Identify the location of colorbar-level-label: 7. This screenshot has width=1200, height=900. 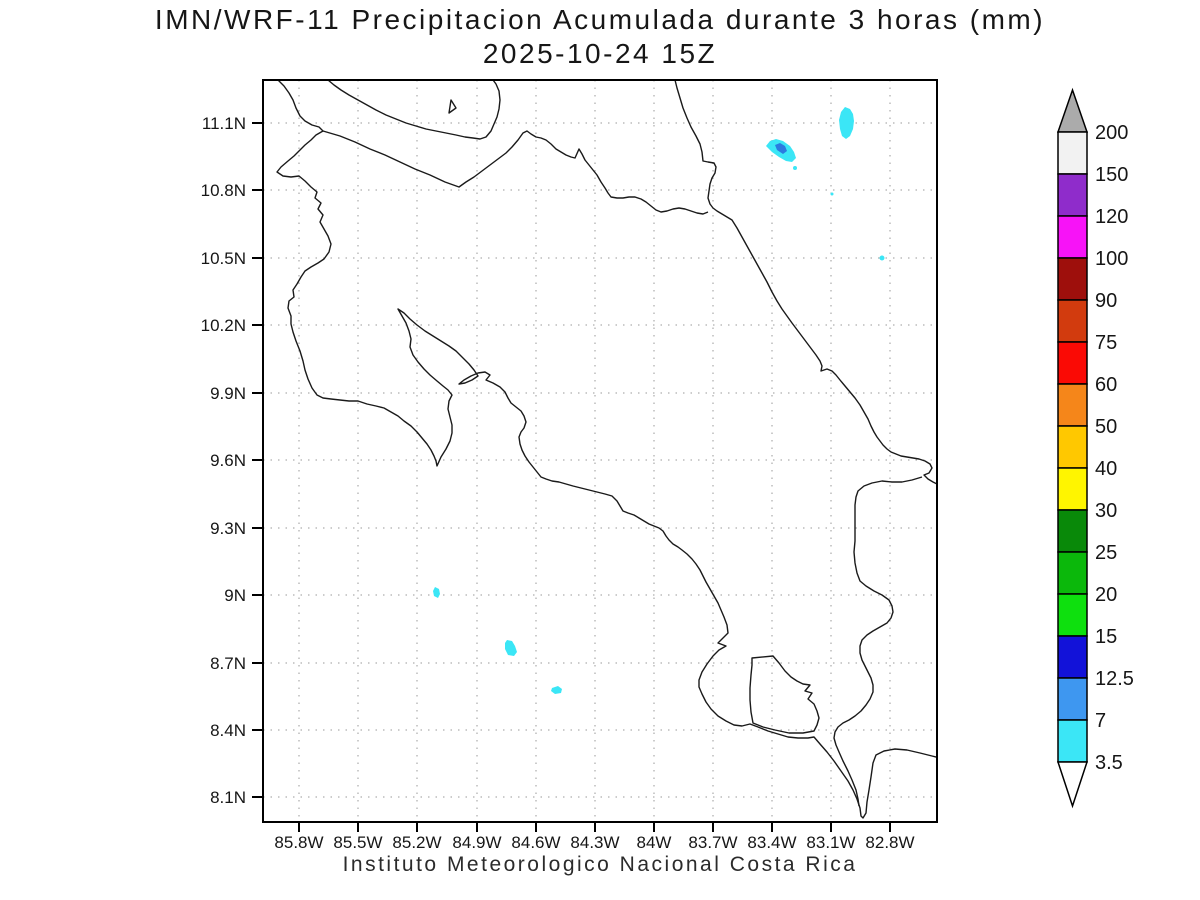
(1100, 721).